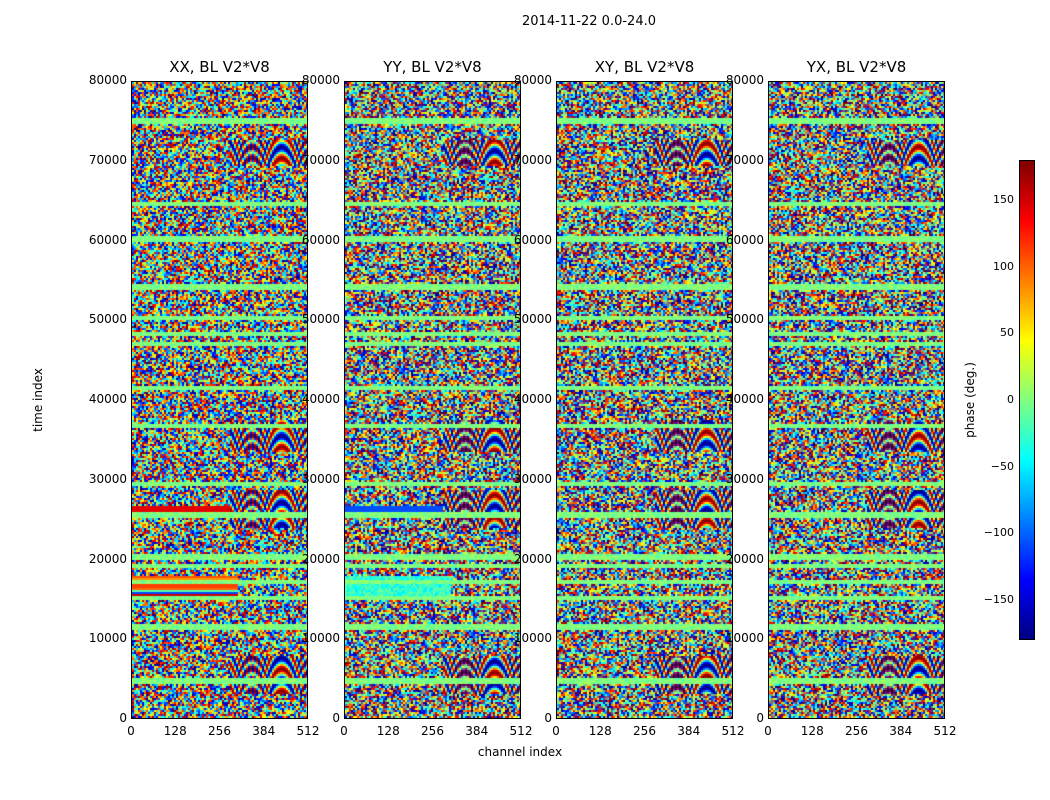 The height and width of the screenshot is (800, 1050). What do you see at coordinates (998, 533) in the screenshot?
I see `colorbar-tick-label: −100` at bounding box center [998, 533].